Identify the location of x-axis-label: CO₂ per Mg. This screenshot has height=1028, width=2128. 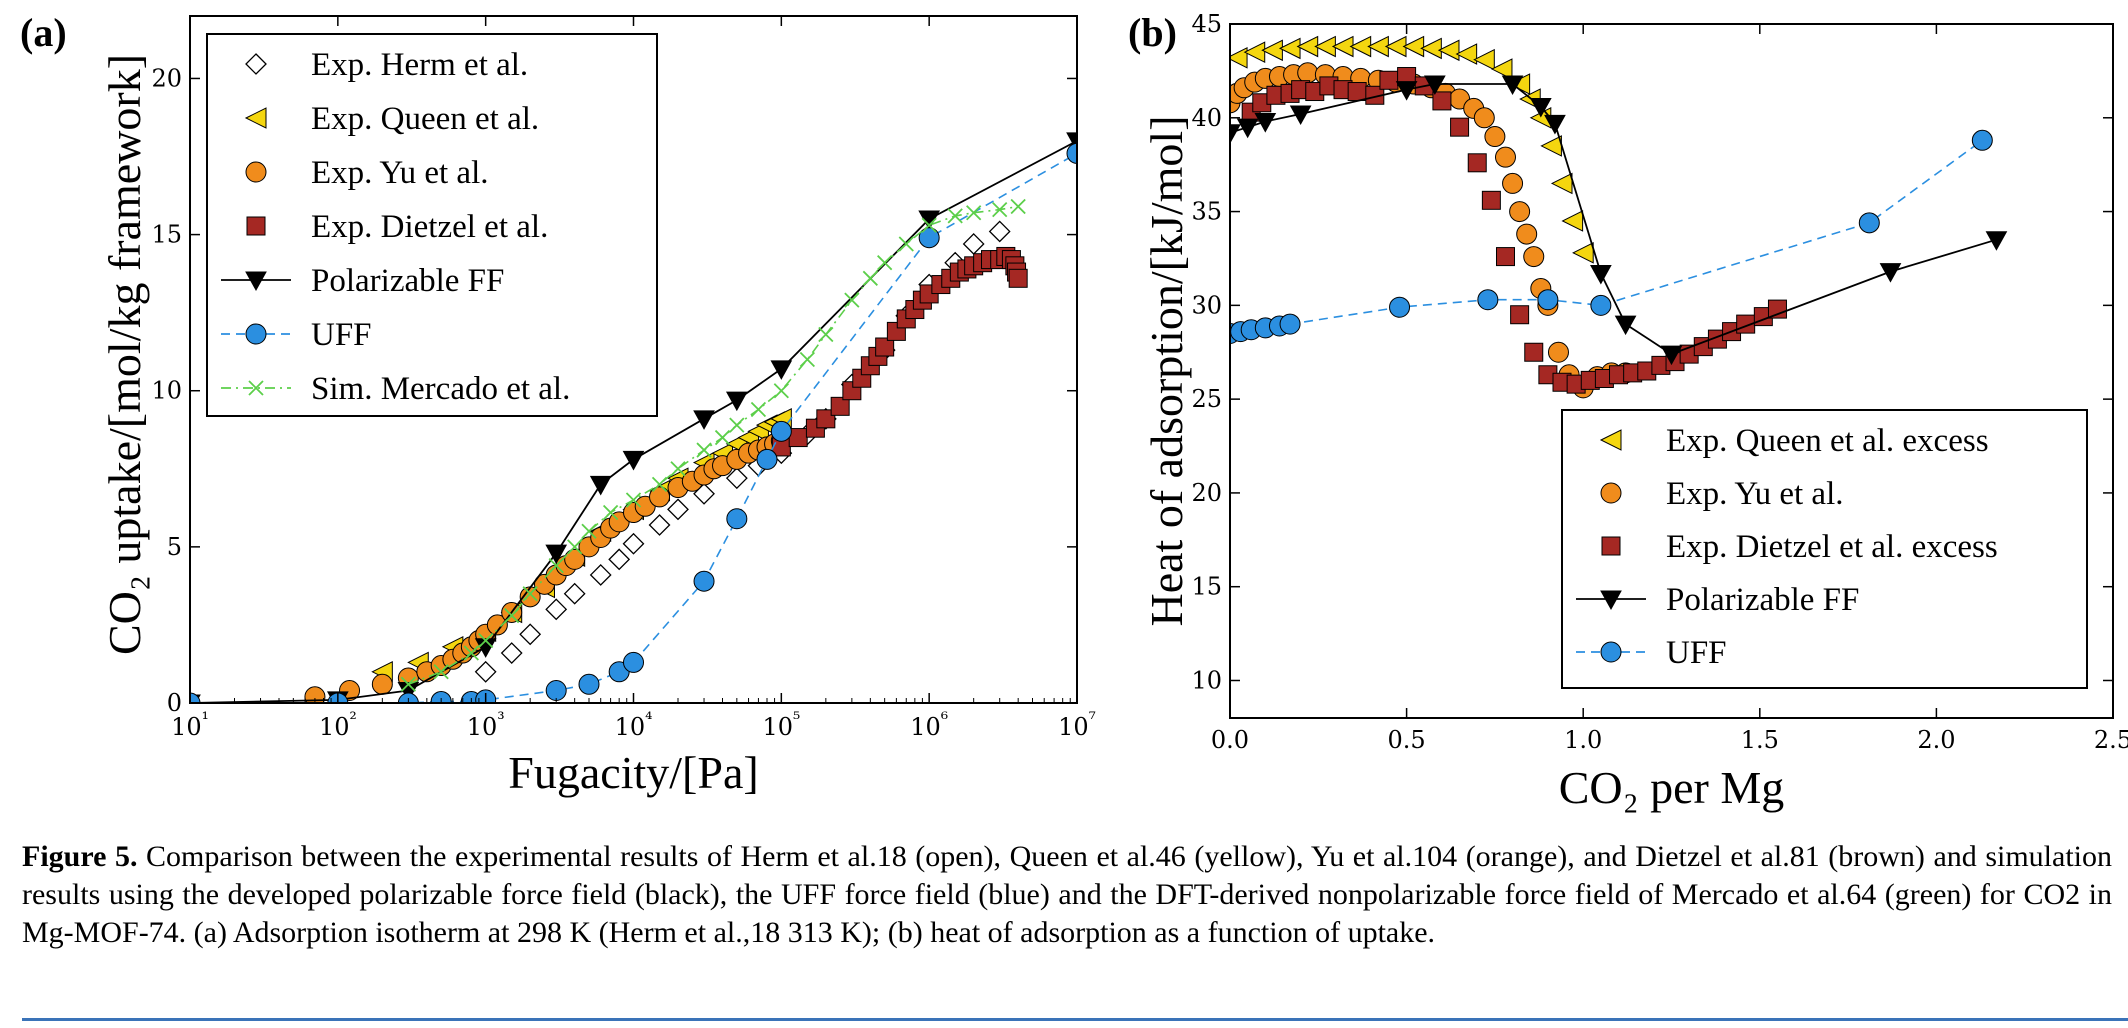
(1672, 787).